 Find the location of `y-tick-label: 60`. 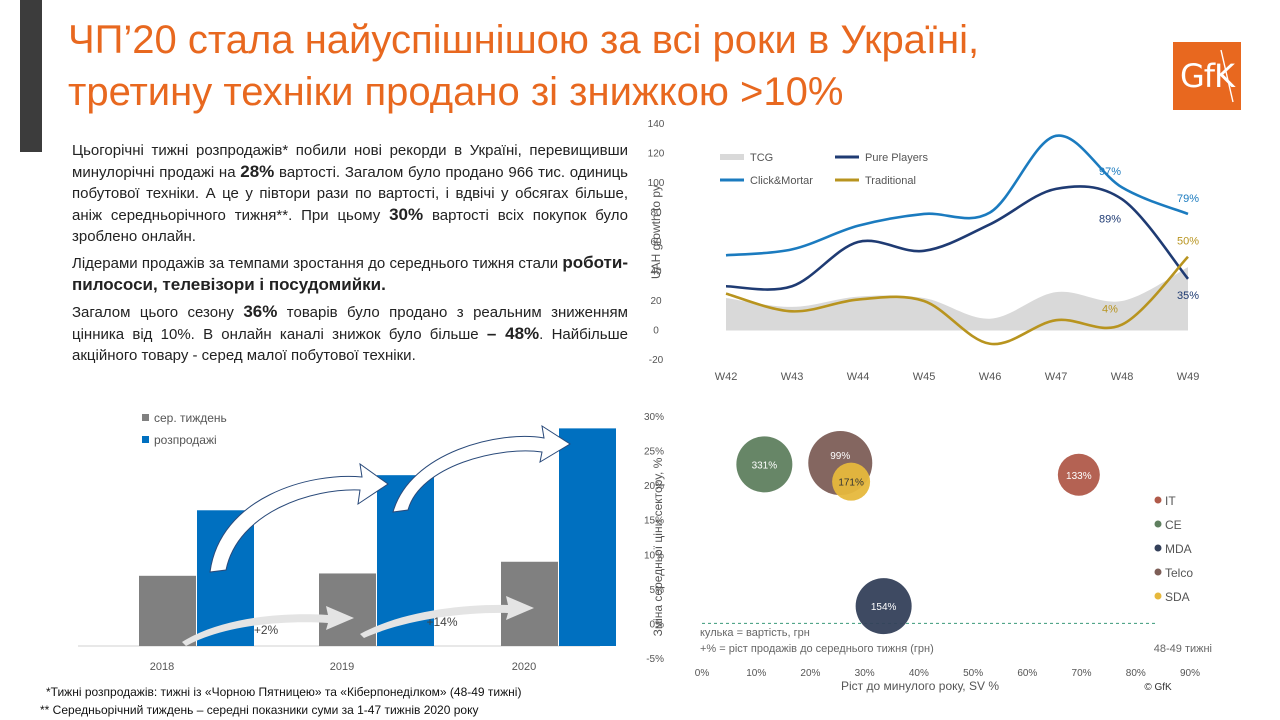

y-tick-label: 60 is located at coordinates (656, 242).